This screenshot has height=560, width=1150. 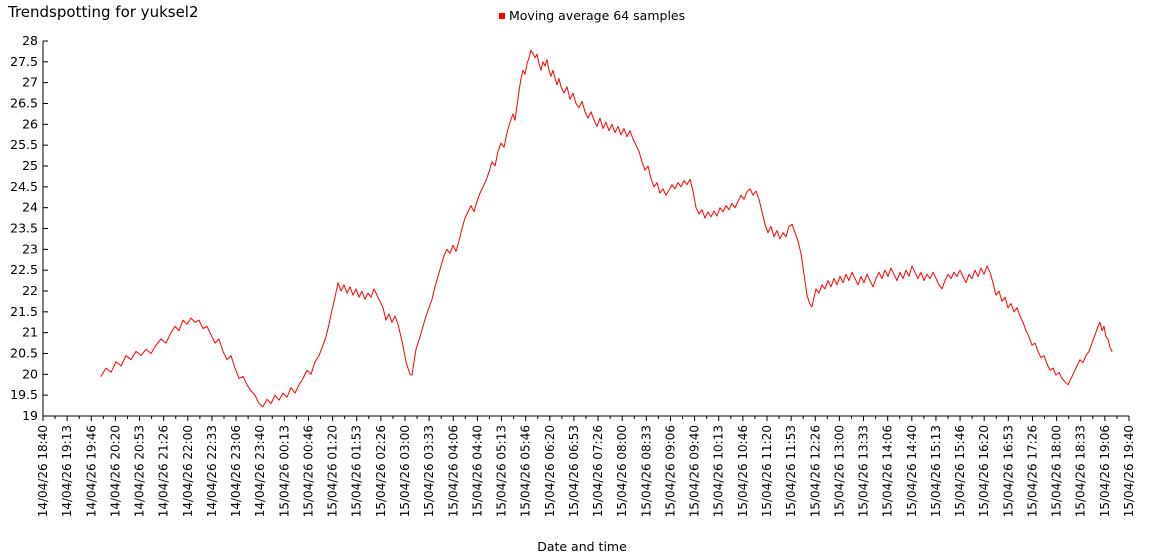 What do you see at coordinates (212, 471) in the screenshot?
I see `x-tick-label: 14/04/26 22:33` at bounding box center [212, 471].